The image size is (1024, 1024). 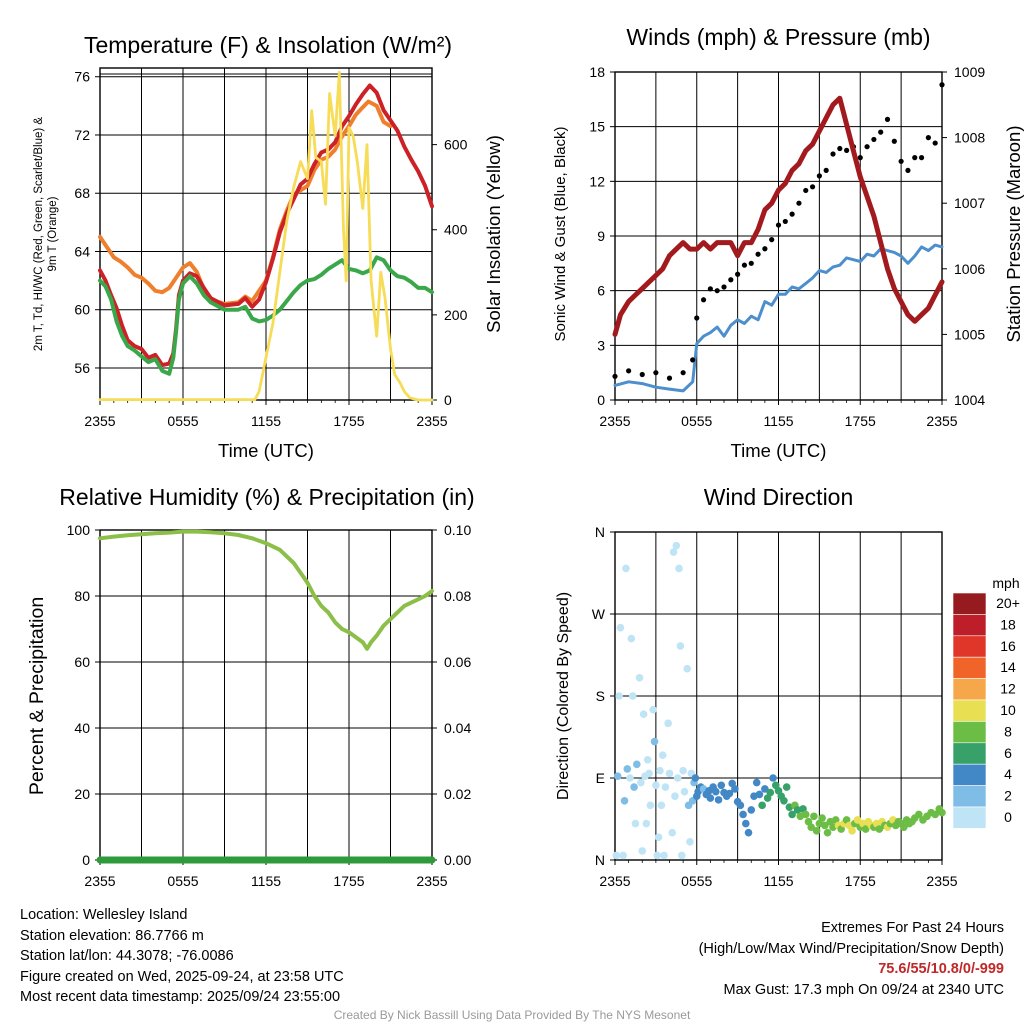 I want to click on wind-xtick-label: 1155, so click(x=778, y=421).